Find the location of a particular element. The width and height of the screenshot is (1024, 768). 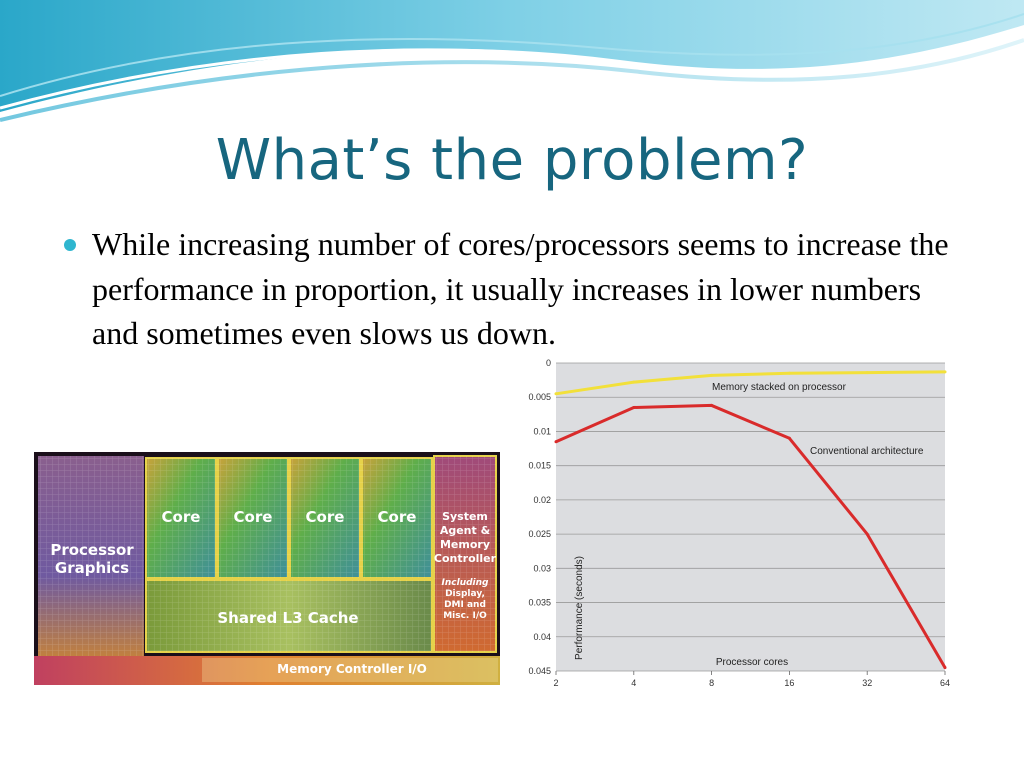

die-label-system-2: Agent & is located at coordinates (465, 530).